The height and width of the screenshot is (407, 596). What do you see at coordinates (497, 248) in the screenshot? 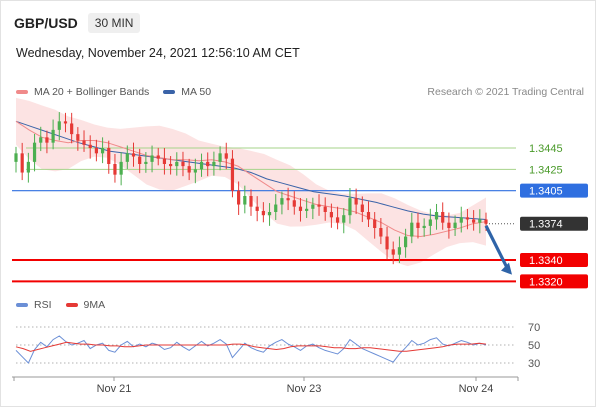
I see `forecast-arrow` at bounding box center [497, 248].